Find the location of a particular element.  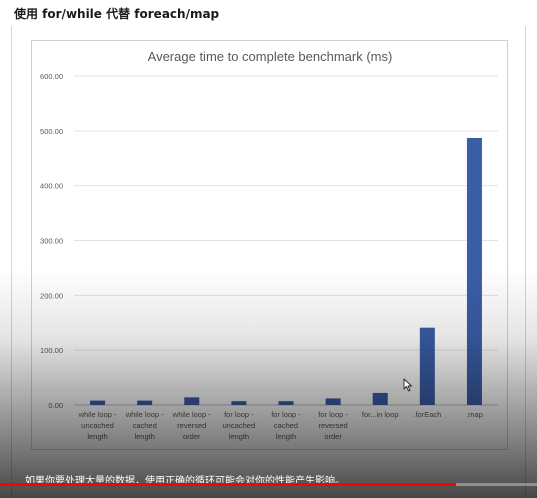

x-tick-label: for loop - cached length is located at coordinates (286, 425).